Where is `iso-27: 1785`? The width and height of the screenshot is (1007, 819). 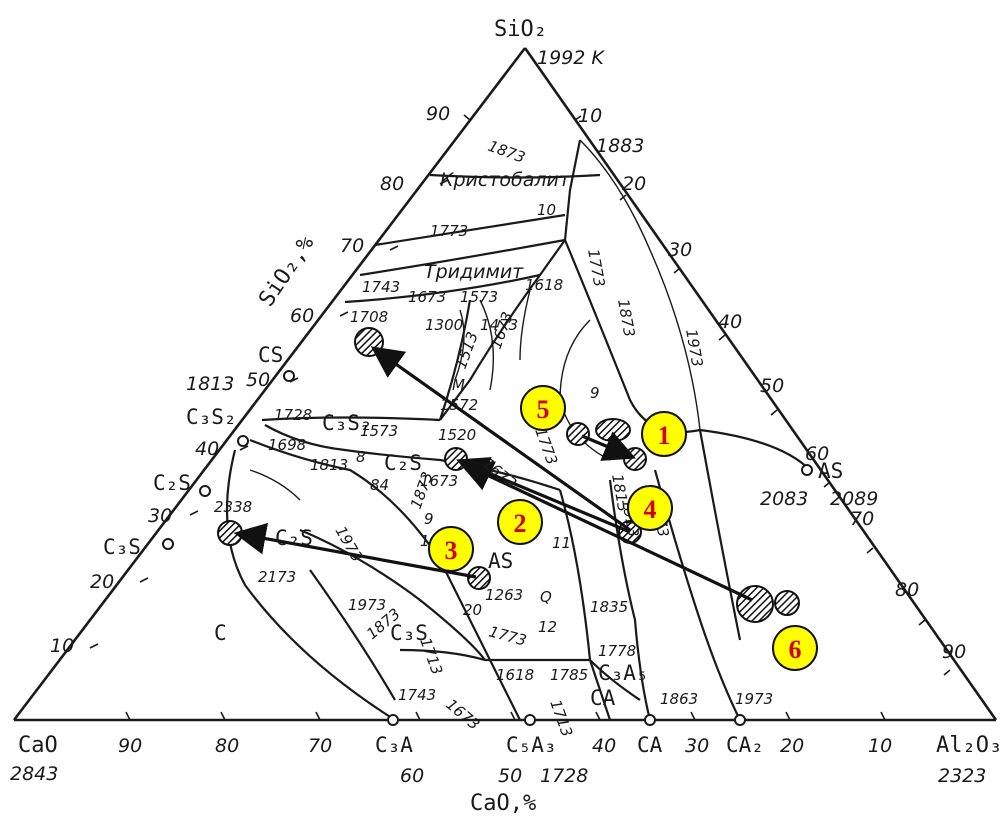
iso-27: 1785 is located at coordinates (569, 675).